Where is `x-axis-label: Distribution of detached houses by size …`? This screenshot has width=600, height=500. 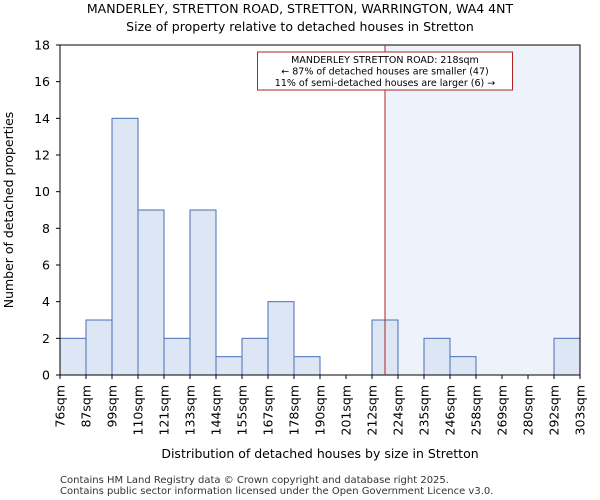
x-axis-label: Distribution of detached houses by size … is located at coordinates (319, 453).